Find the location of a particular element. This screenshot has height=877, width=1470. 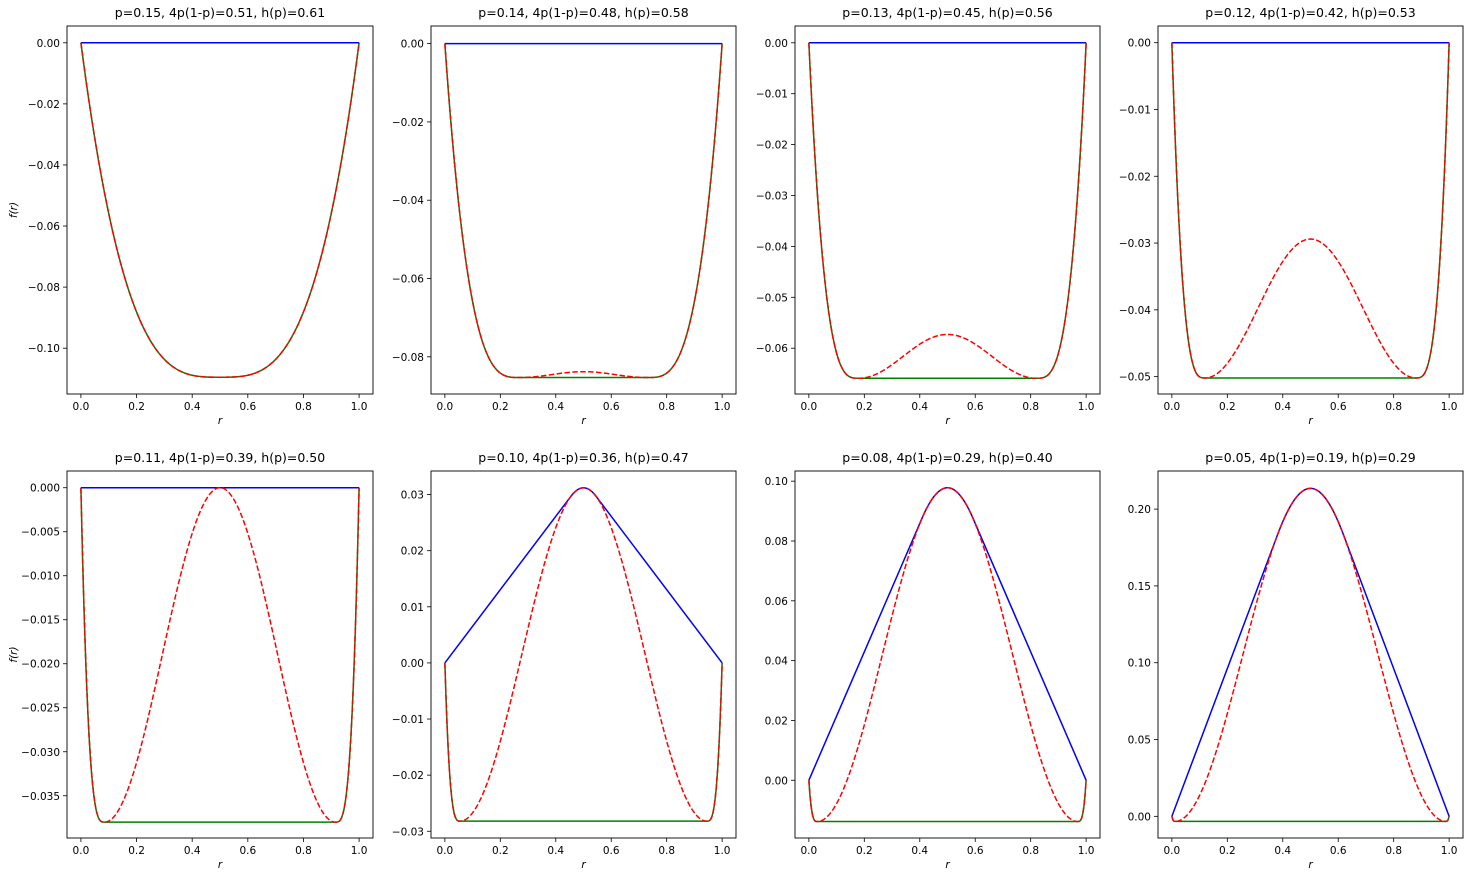

y-tick-label: 0.08 is located at coordinates (776, 542).